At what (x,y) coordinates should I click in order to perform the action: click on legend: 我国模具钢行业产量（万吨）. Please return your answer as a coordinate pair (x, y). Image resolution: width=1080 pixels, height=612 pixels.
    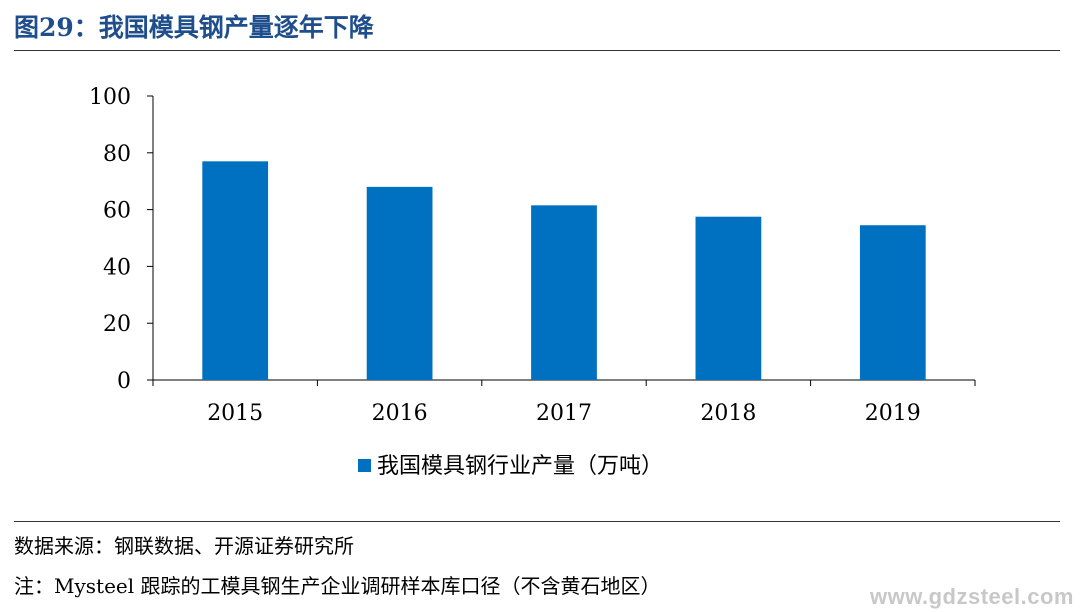
    Looking at the image, I should click on (510, 466).